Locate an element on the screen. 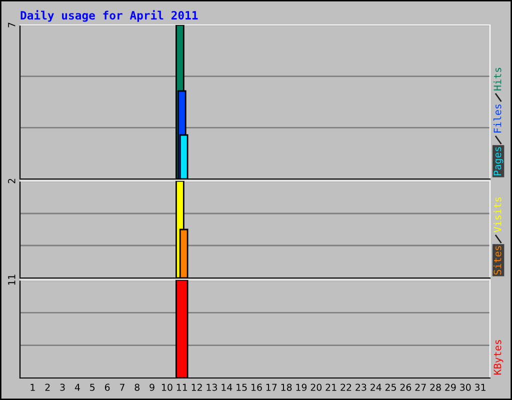 The width and height of the screenshot is (512, 400). x-tick-label: 21 is located at coordinates (331, 387).